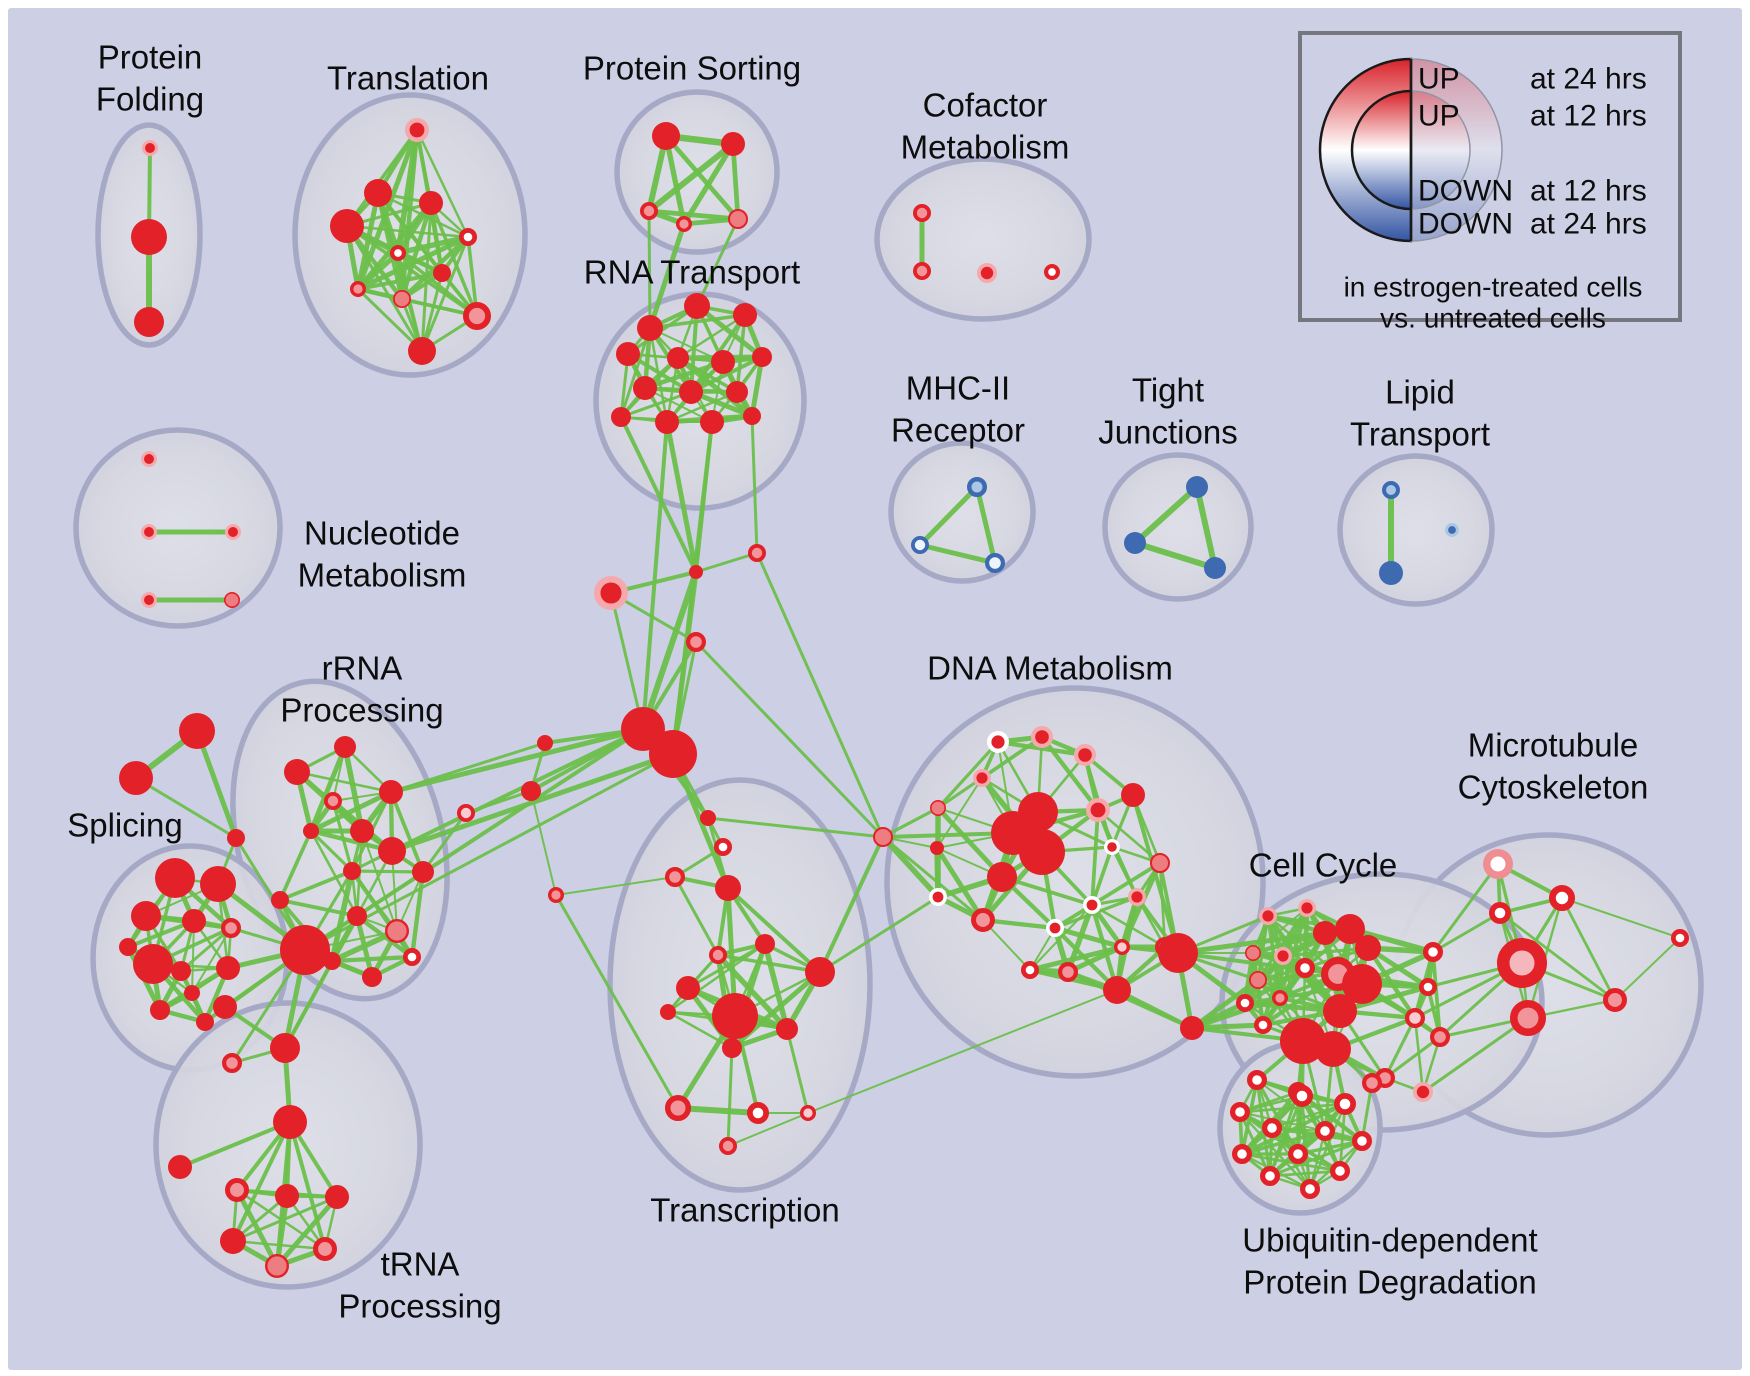 The height and width of the screenshot is (1376, 1750). I want to click on cluster-label-lipid-transport: Transport, so click(1420, 434).